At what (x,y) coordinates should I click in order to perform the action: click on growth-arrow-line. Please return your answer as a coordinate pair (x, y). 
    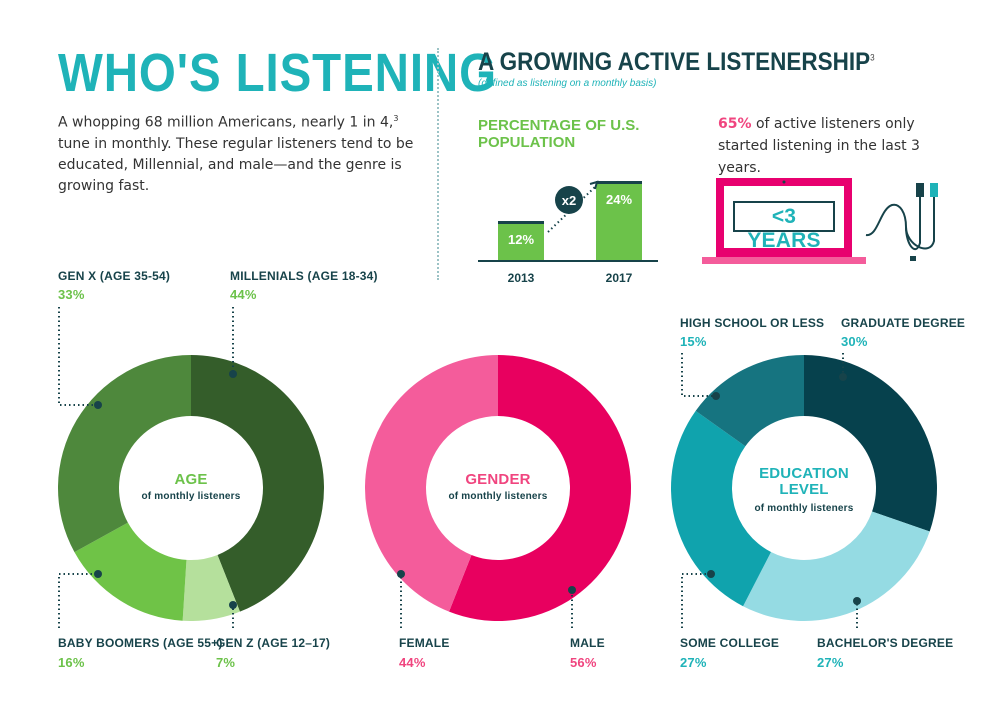
    Looking at the image, I should click on (572, 209).